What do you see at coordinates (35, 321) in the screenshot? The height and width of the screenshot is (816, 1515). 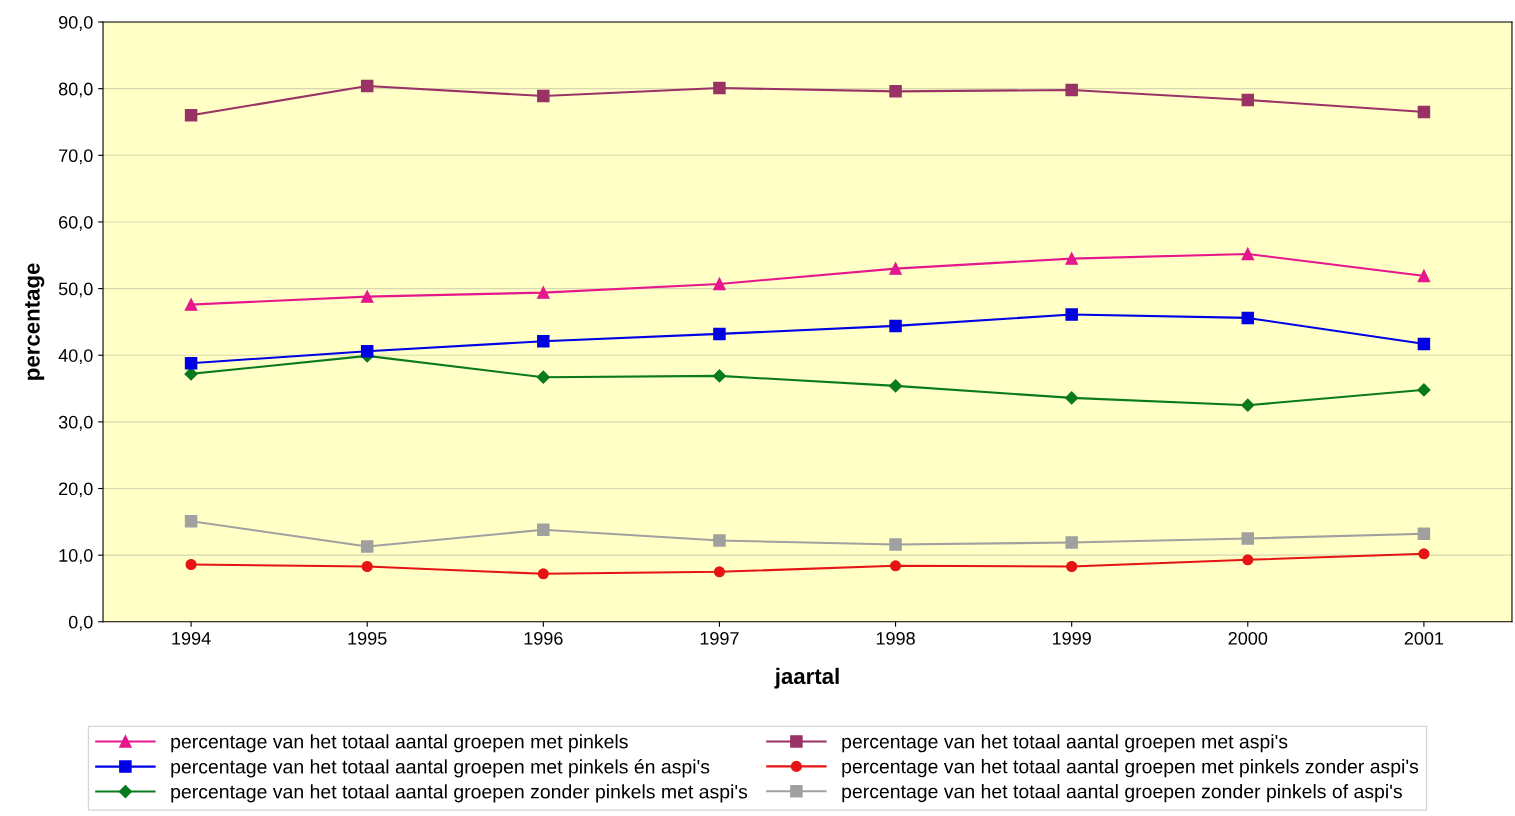 I see `y-axis-title: percentage` at bounding box center [35, 321].